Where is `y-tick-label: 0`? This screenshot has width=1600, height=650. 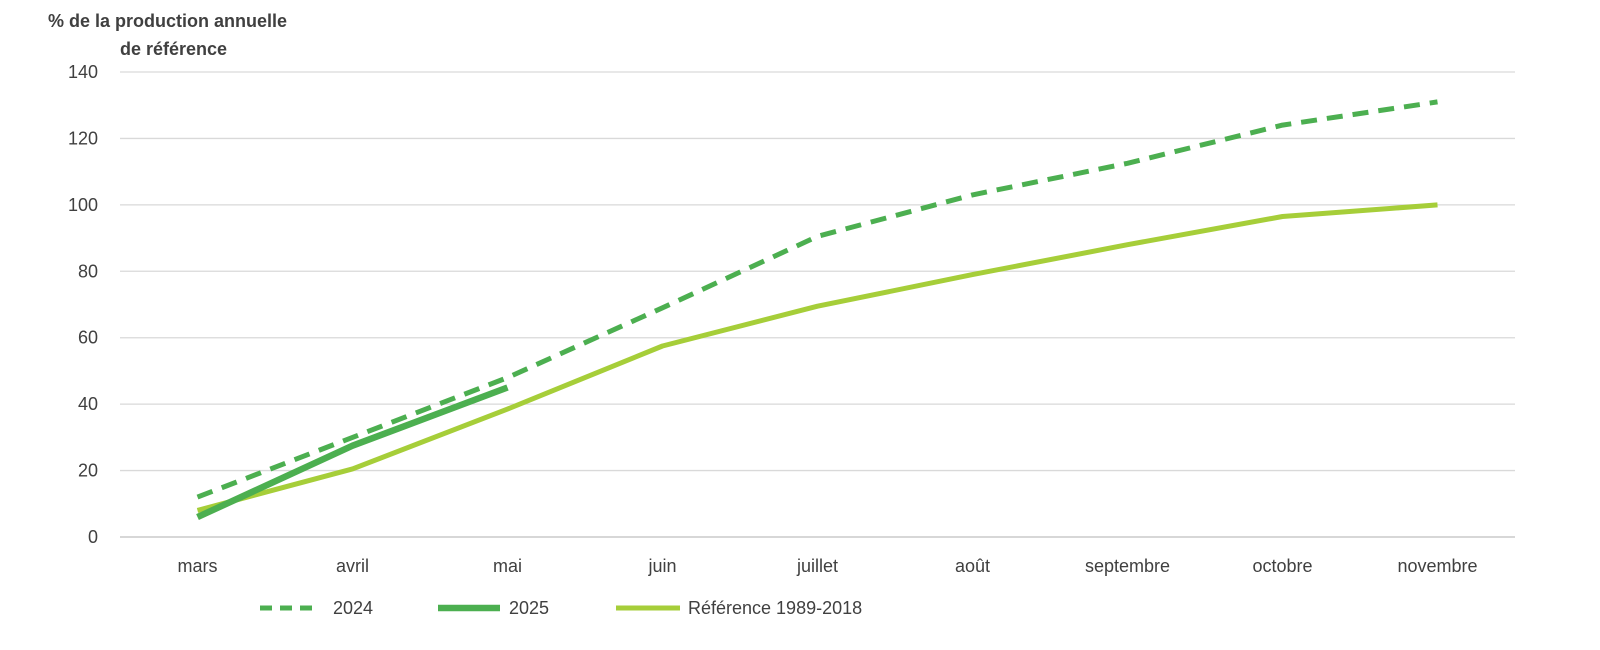 y-tick-label: 0 is located at coordinates (93, 537).